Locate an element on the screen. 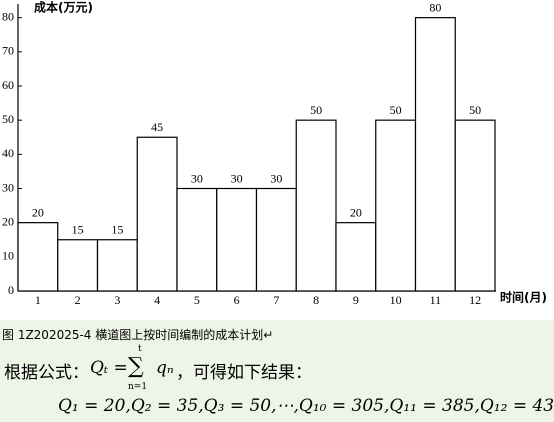  y-tick-label: 30 is located at coordinates (8, 187).